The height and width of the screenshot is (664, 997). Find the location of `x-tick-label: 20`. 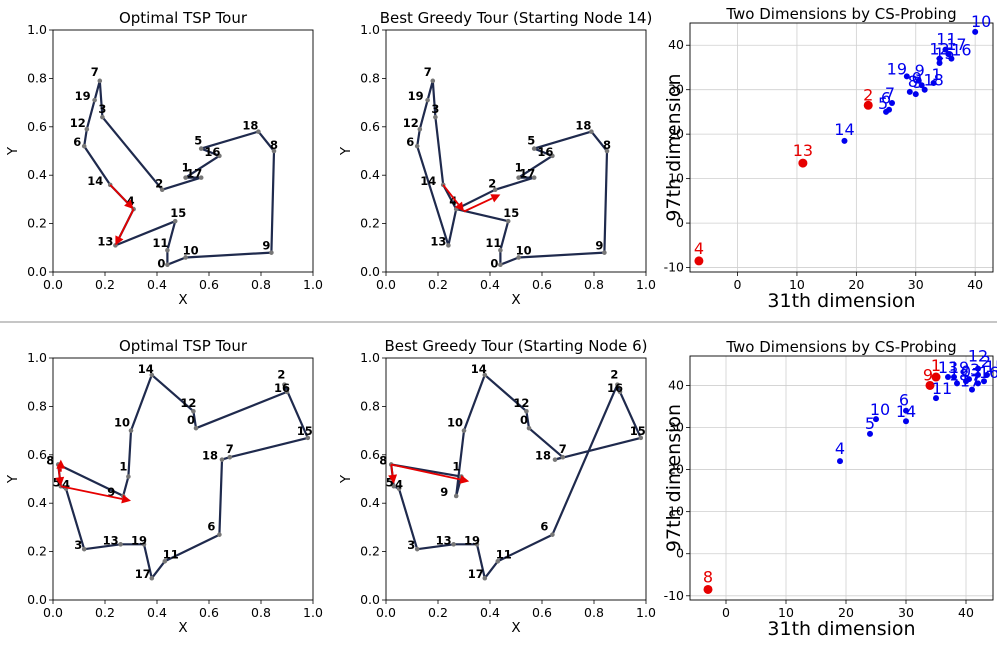

x-tick-label: 20 is located at coordinates (846, 612).